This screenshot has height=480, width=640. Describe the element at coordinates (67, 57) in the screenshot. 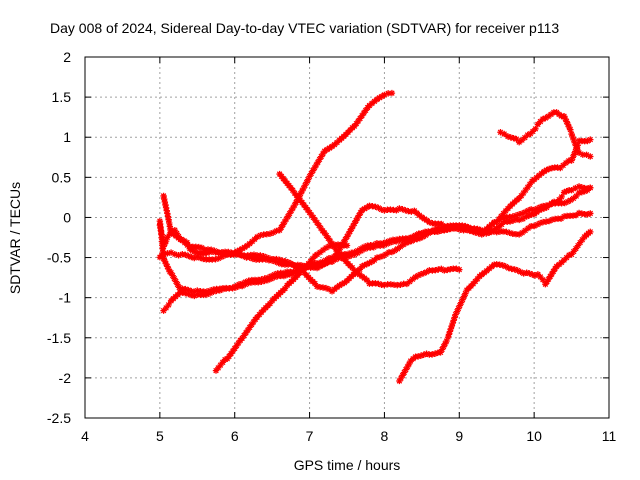

I see `y-tick-label: 2` at that location.